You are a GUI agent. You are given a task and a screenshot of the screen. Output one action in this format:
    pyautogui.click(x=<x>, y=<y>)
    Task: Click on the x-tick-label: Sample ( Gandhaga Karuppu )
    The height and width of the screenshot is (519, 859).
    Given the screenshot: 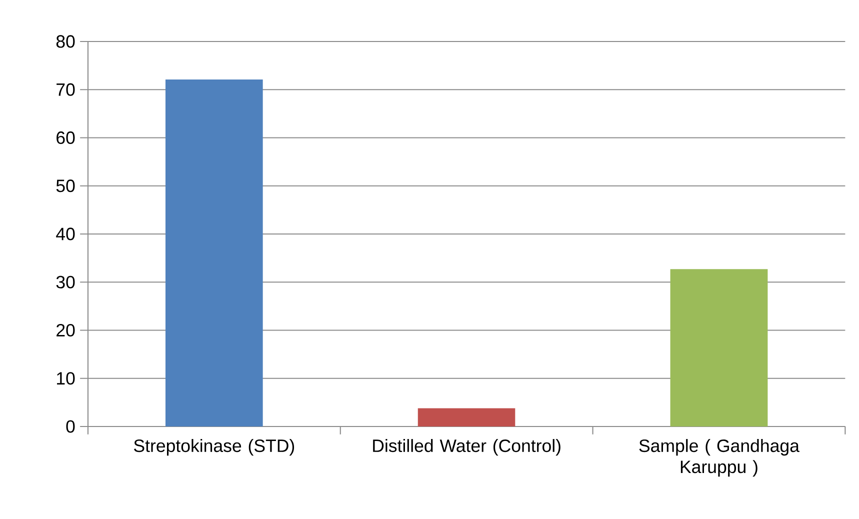 What is the action you would take?
    pyautogui.click(x=719, y=457)
    